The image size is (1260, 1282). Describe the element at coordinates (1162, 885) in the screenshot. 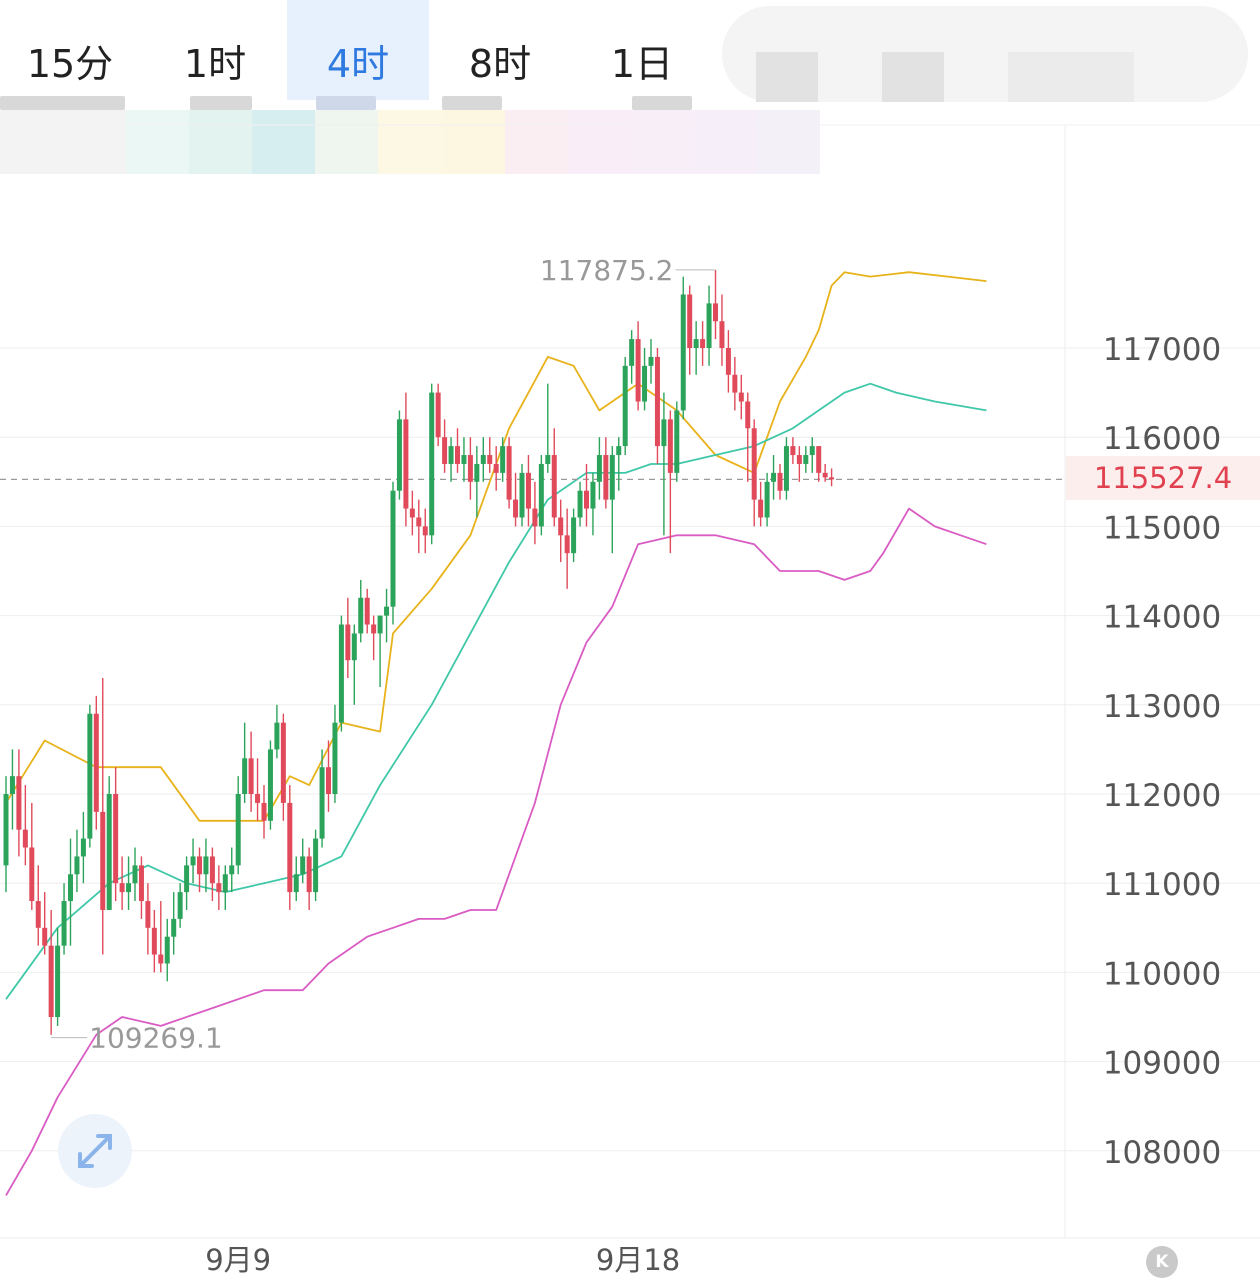

I see `y-tick-label: 111000` at that location.